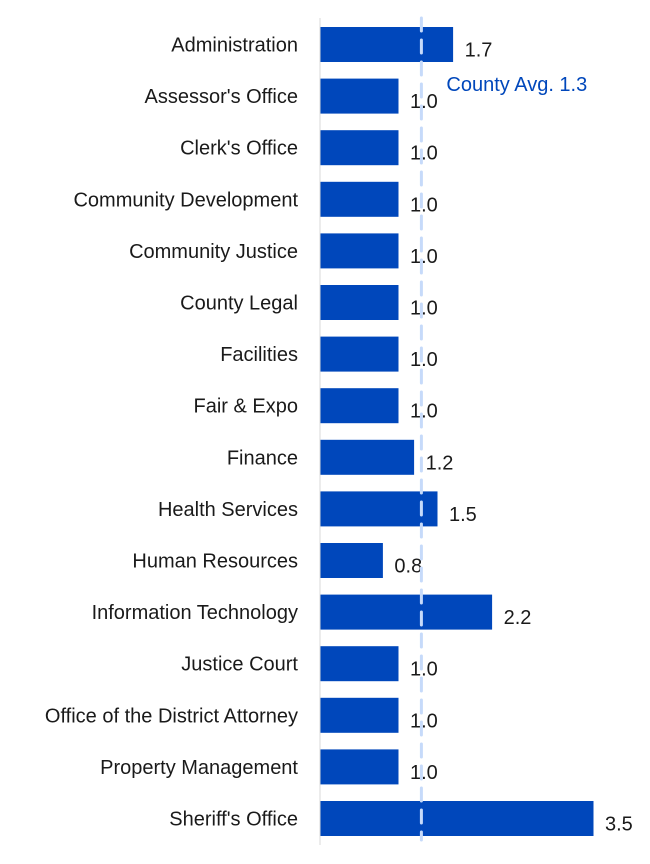 This screenshot has width=650, height=864. I want to click on category-label: Human Resources, so click(215, 562).